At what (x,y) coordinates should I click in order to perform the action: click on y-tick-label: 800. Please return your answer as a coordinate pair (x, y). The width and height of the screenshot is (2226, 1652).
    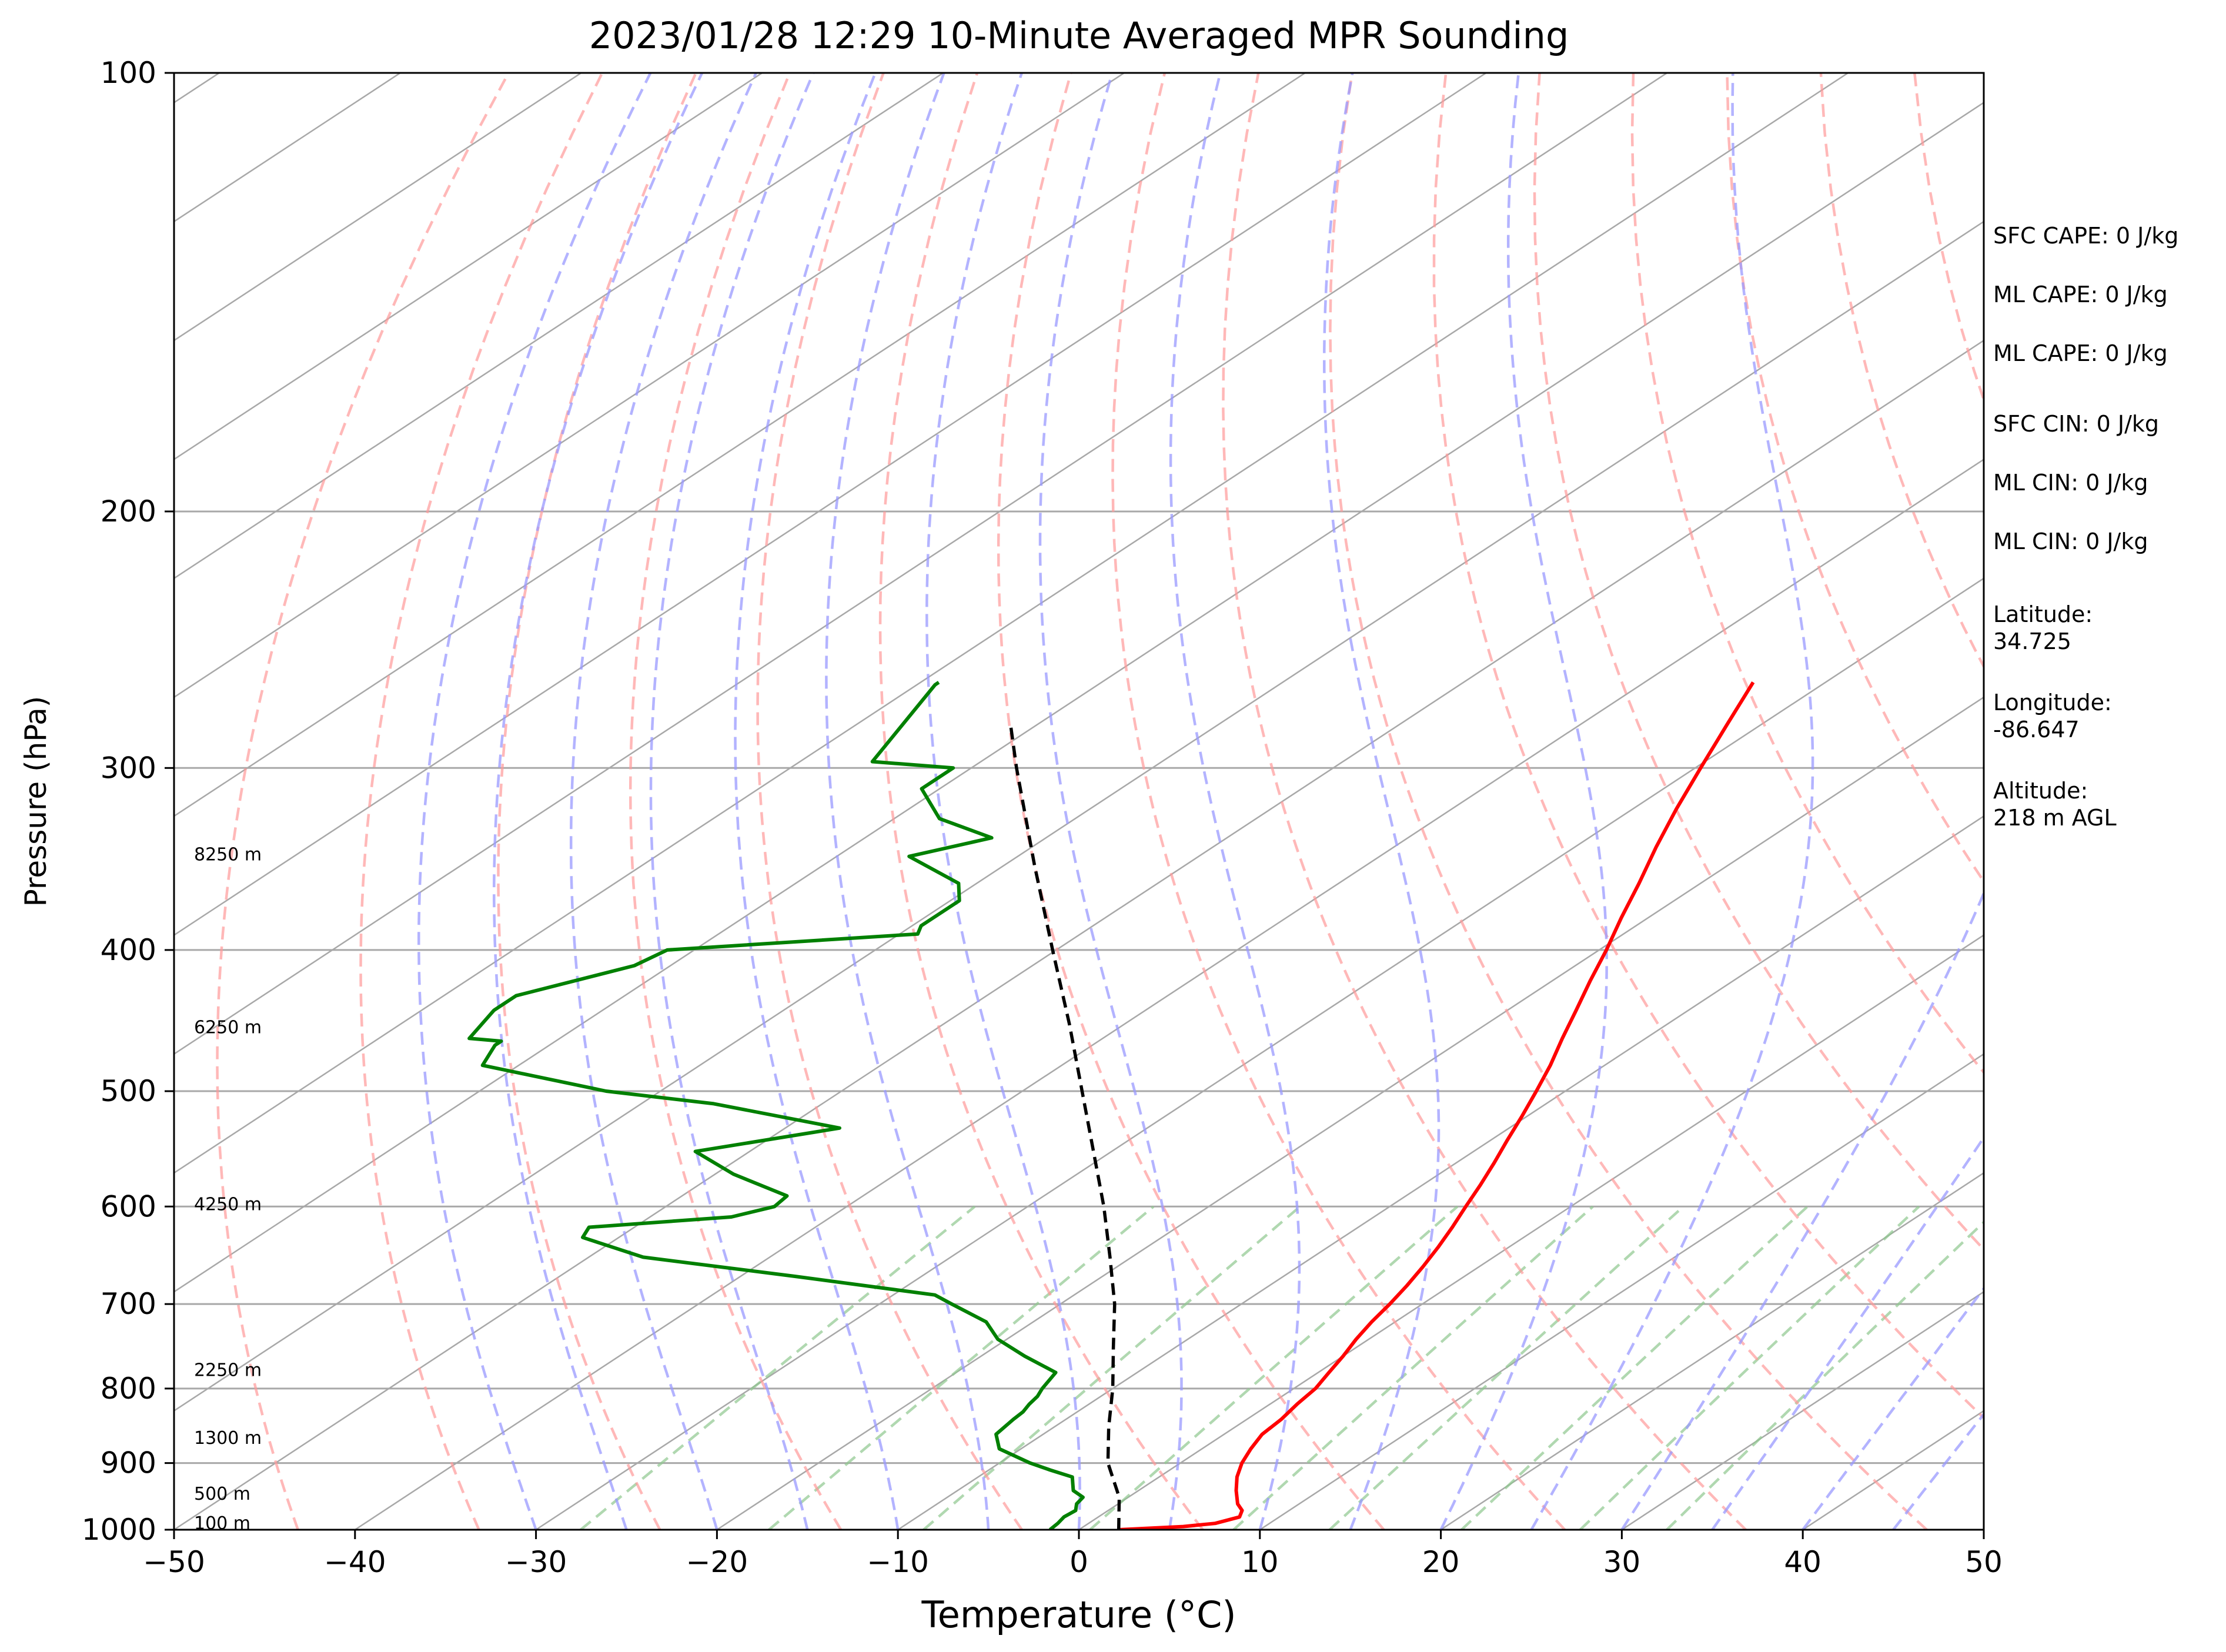
    Looking at the image, I should click on (129, 1389).